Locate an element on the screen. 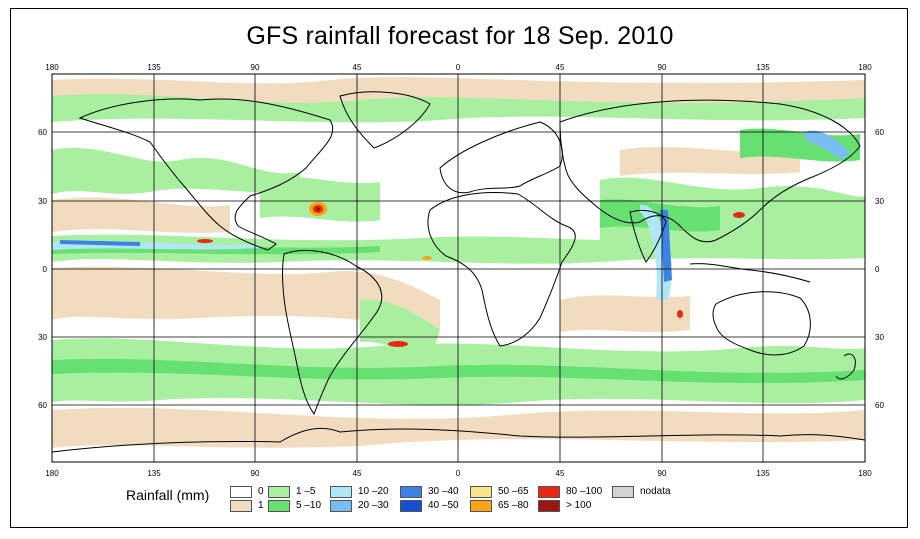 The image size is (920, 539). left-lat-tick: 0 is located at coordinates (45, 269).